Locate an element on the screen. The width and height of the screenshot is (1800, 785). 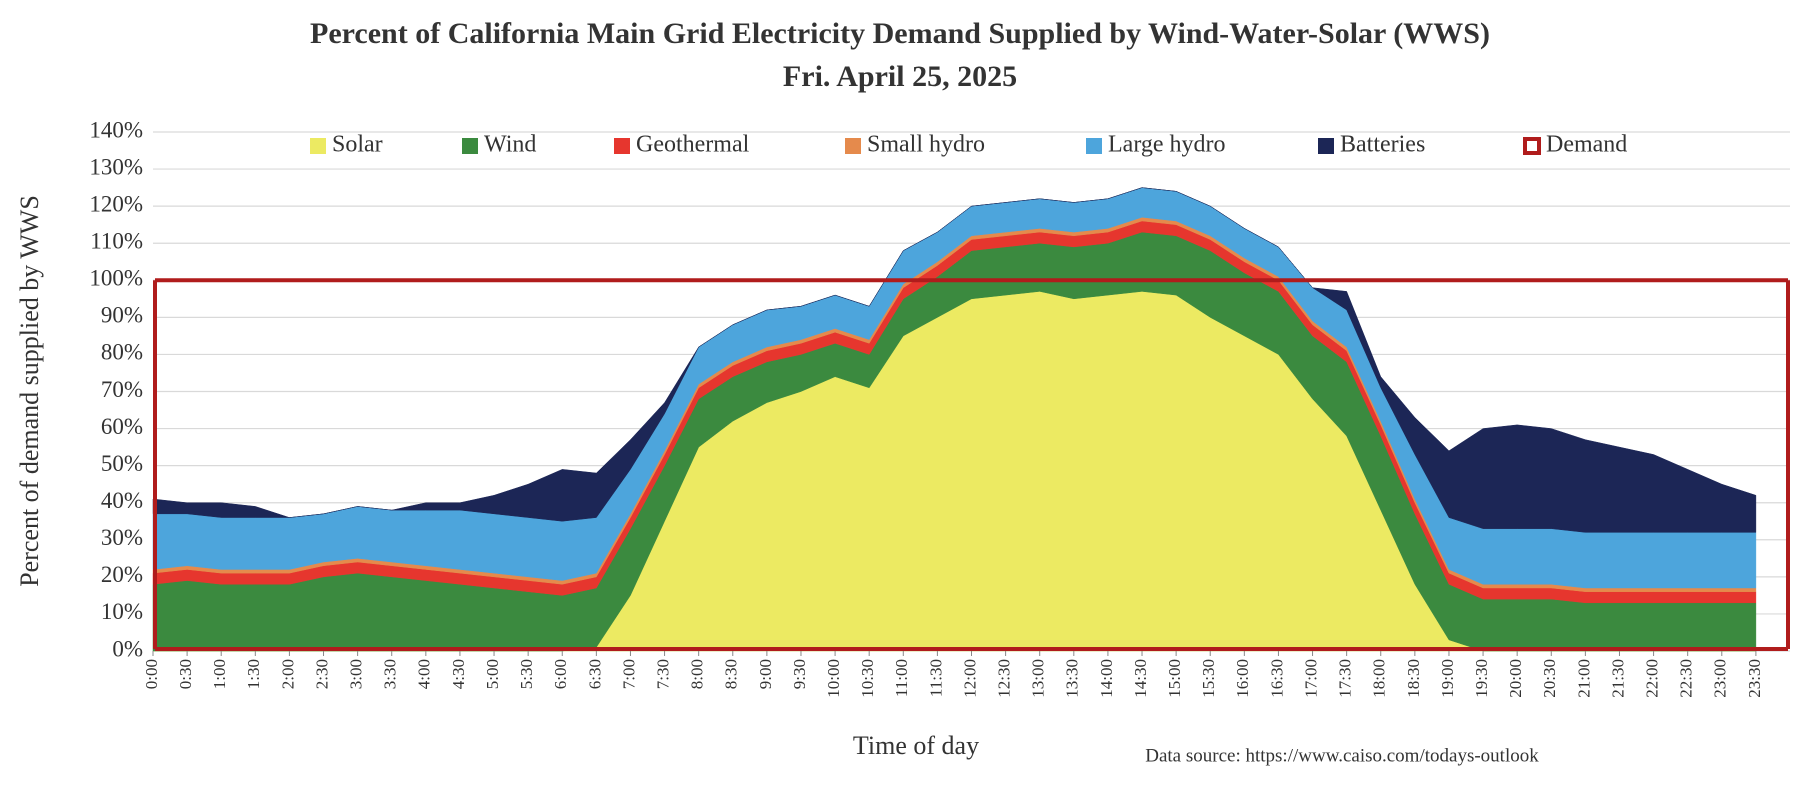
x-tick-label: 14:30 is located at coordinates (1140, 678).